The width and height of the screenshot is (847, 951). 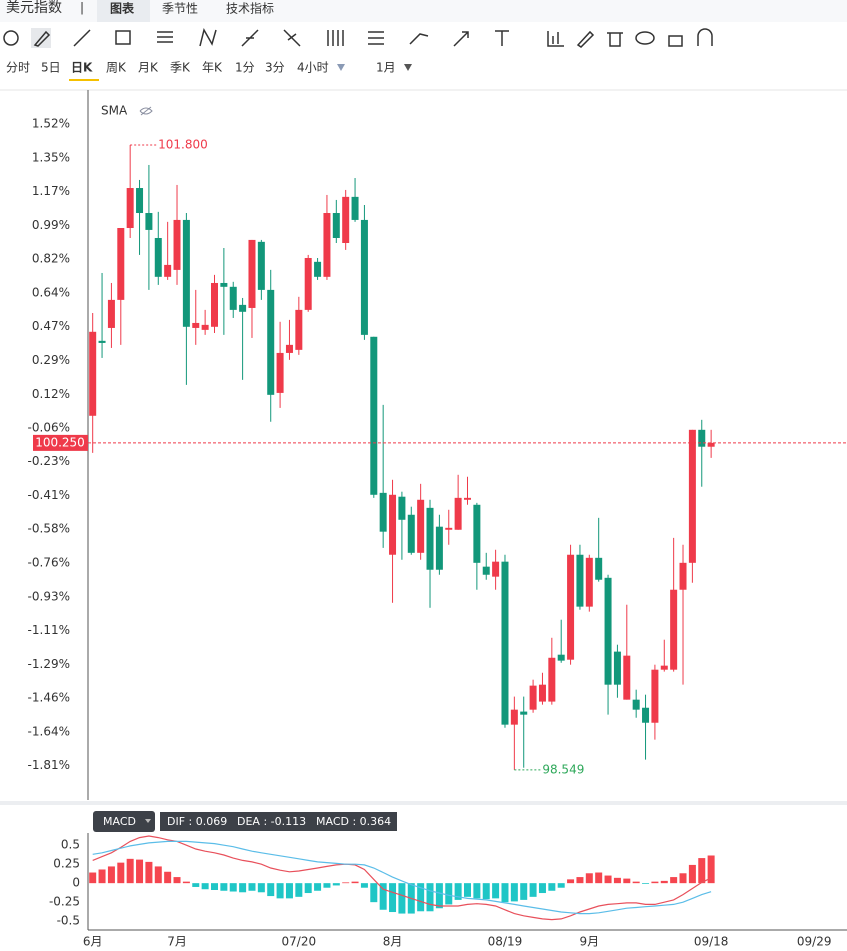 I want to click on tab: 技术指标, so click(x=250, y=8).